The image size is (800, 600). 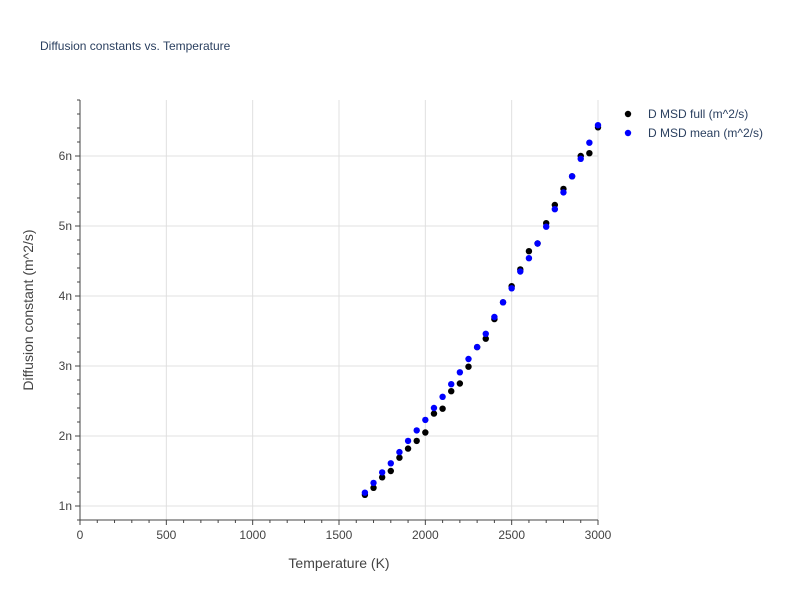 I want to click on chart-title: Diffusion constants vs. Temperature, so click(x=135, y=46).